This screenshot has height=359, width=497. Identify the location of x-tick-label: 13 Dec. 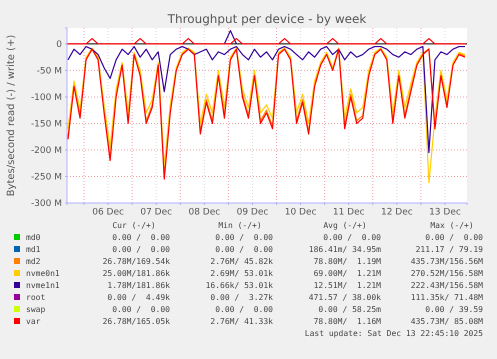
(445, 212).